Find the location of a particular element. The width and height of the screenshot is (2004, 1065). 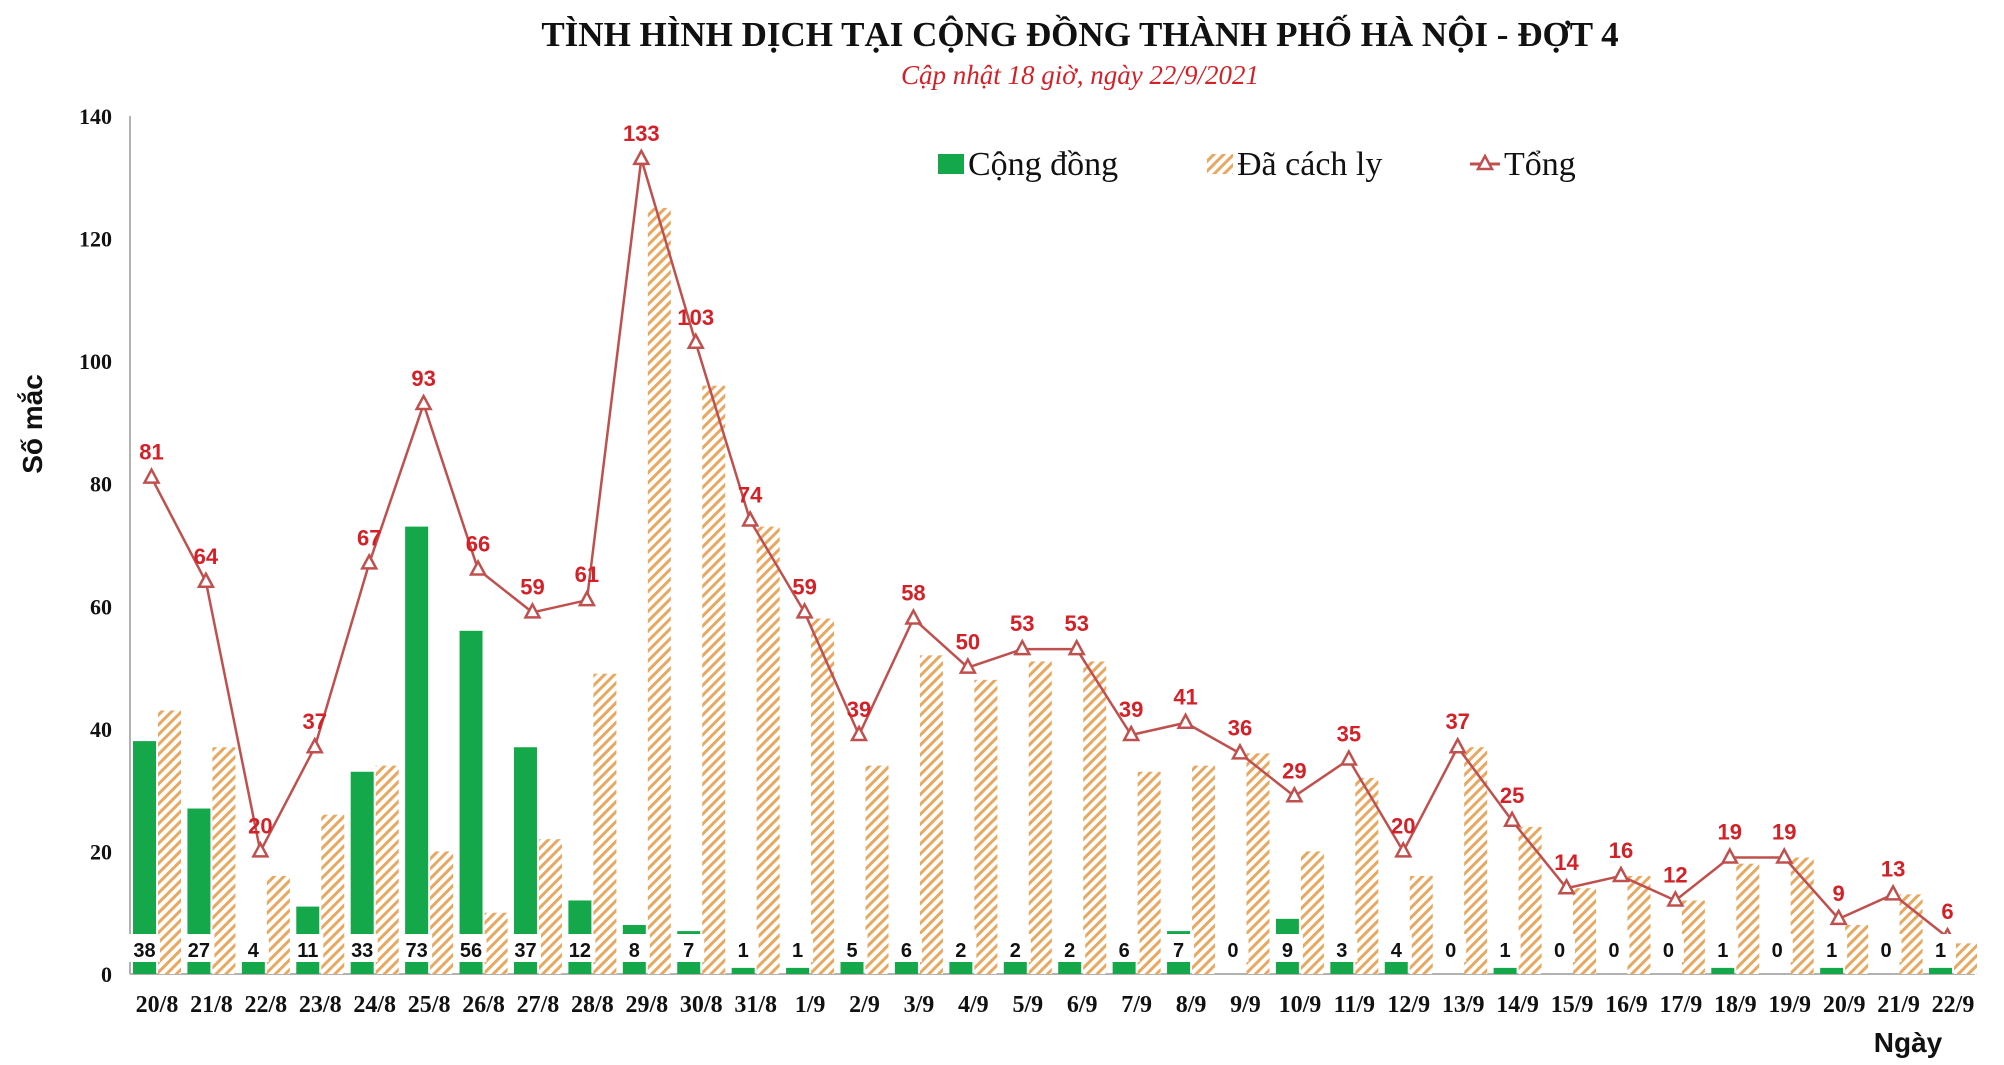

tong-value-label: 103 is located at coordinates (695, 317).